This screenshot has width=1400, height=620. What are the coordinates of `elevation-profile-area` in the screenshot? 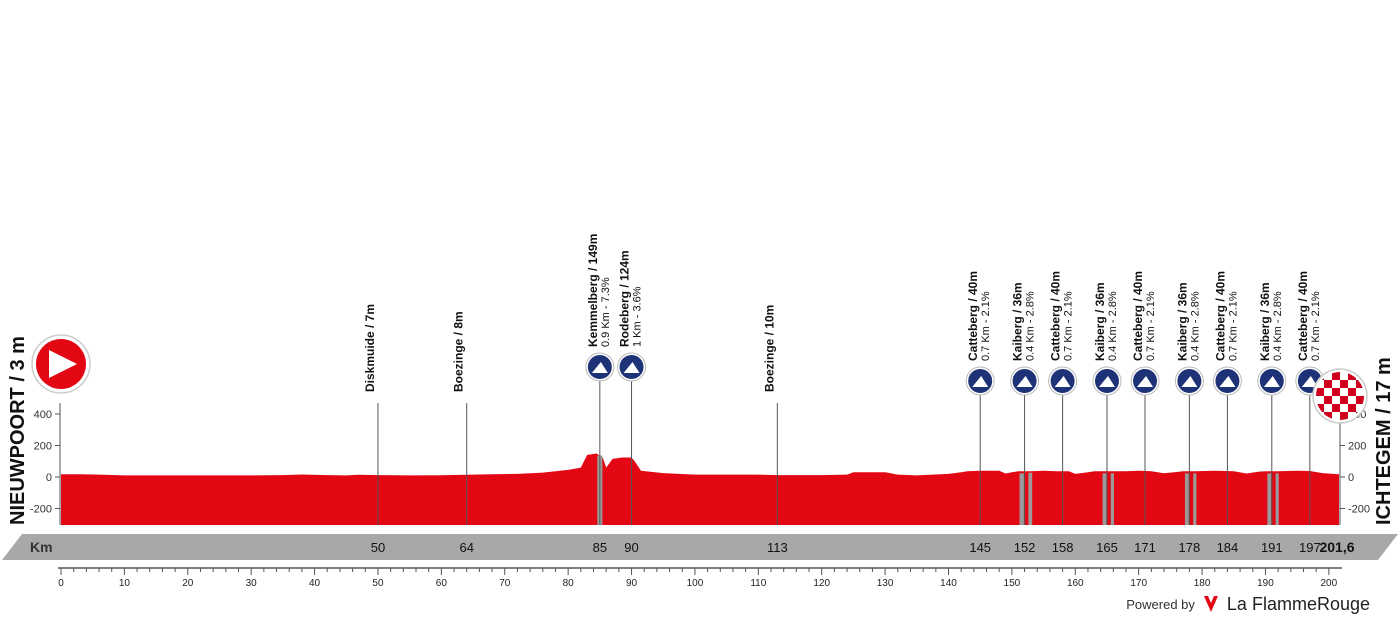 It's located at (700, 489).